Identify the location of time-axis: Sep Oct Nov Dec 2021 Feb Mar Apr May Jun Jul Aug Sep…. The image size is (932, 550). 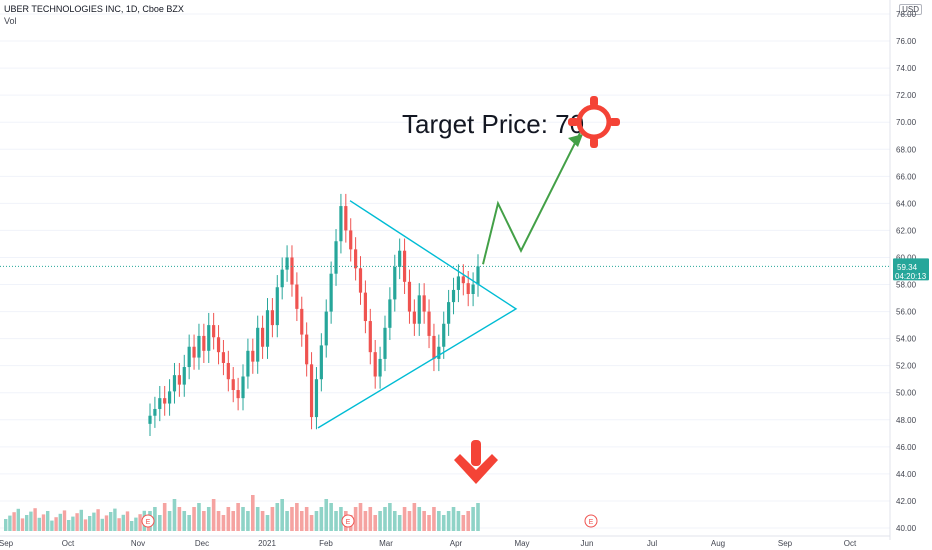
(428, 543).